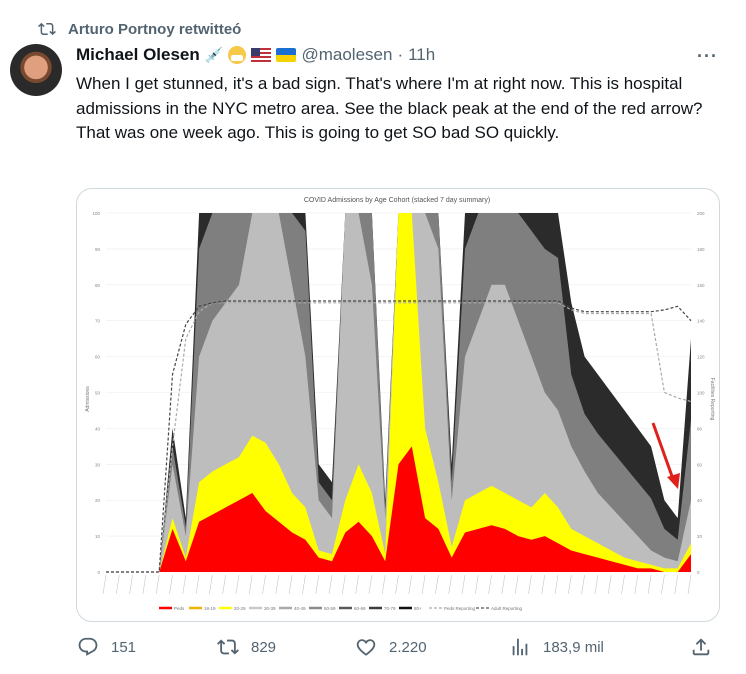 This screenshot has height=674, width=746. Describe the element at coordinates (391, 647) in the screenshot. I see `like-button: 2.220` at that location.